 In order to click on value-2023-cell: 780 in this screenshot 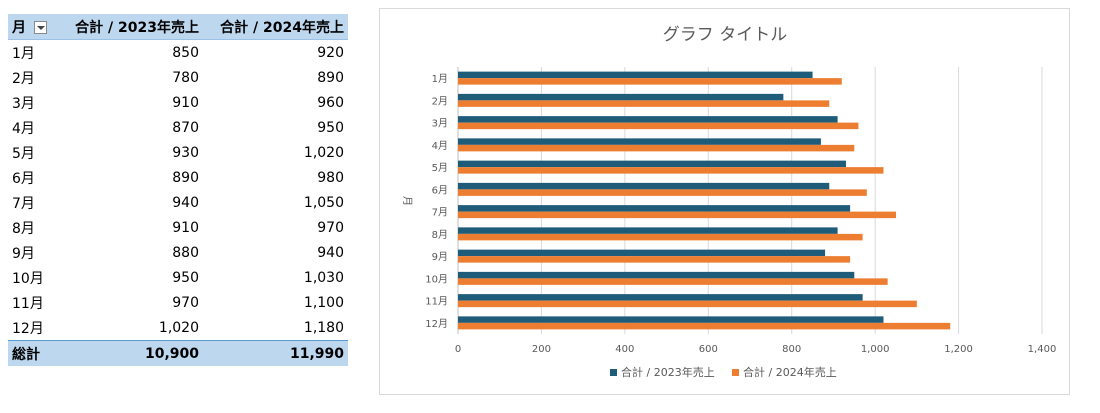, I will do `click(185, 77)`.